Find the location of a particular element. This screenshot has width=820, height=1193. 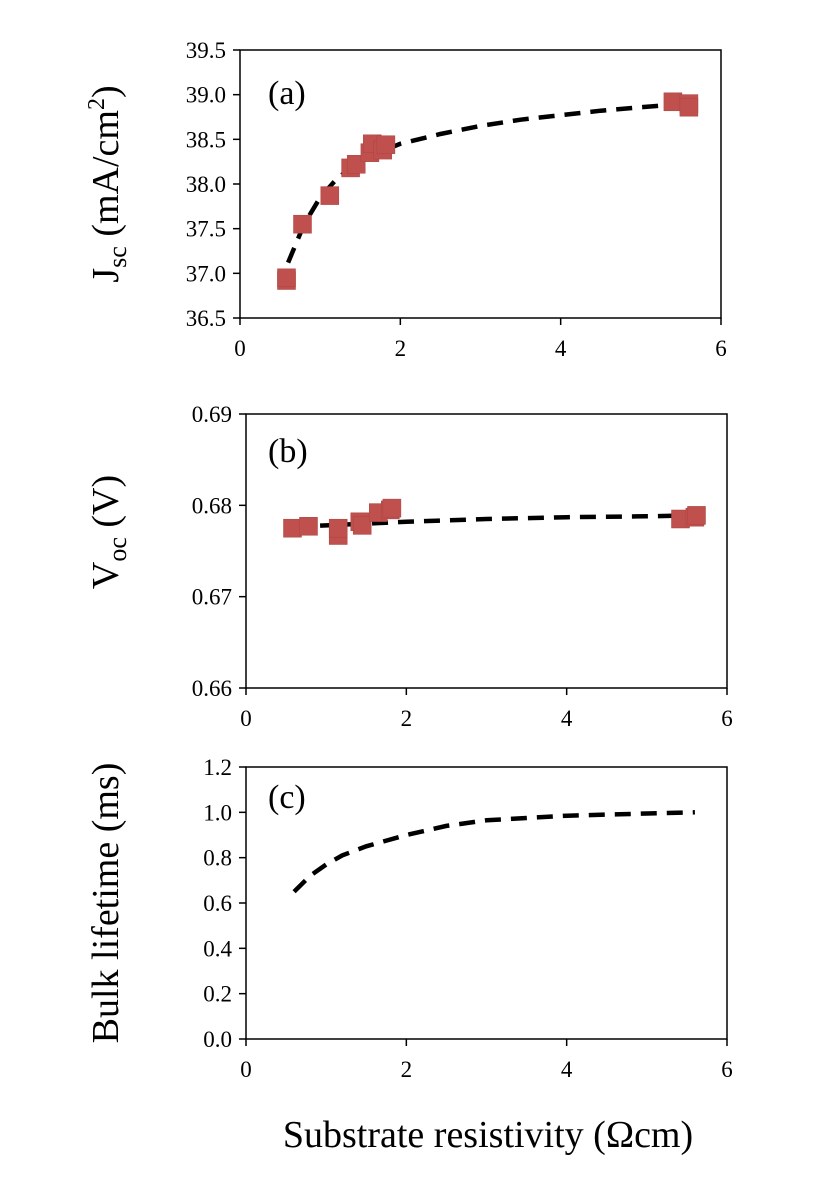

y-tick-label-a: 39.0 is located at coordinates (206, 95).